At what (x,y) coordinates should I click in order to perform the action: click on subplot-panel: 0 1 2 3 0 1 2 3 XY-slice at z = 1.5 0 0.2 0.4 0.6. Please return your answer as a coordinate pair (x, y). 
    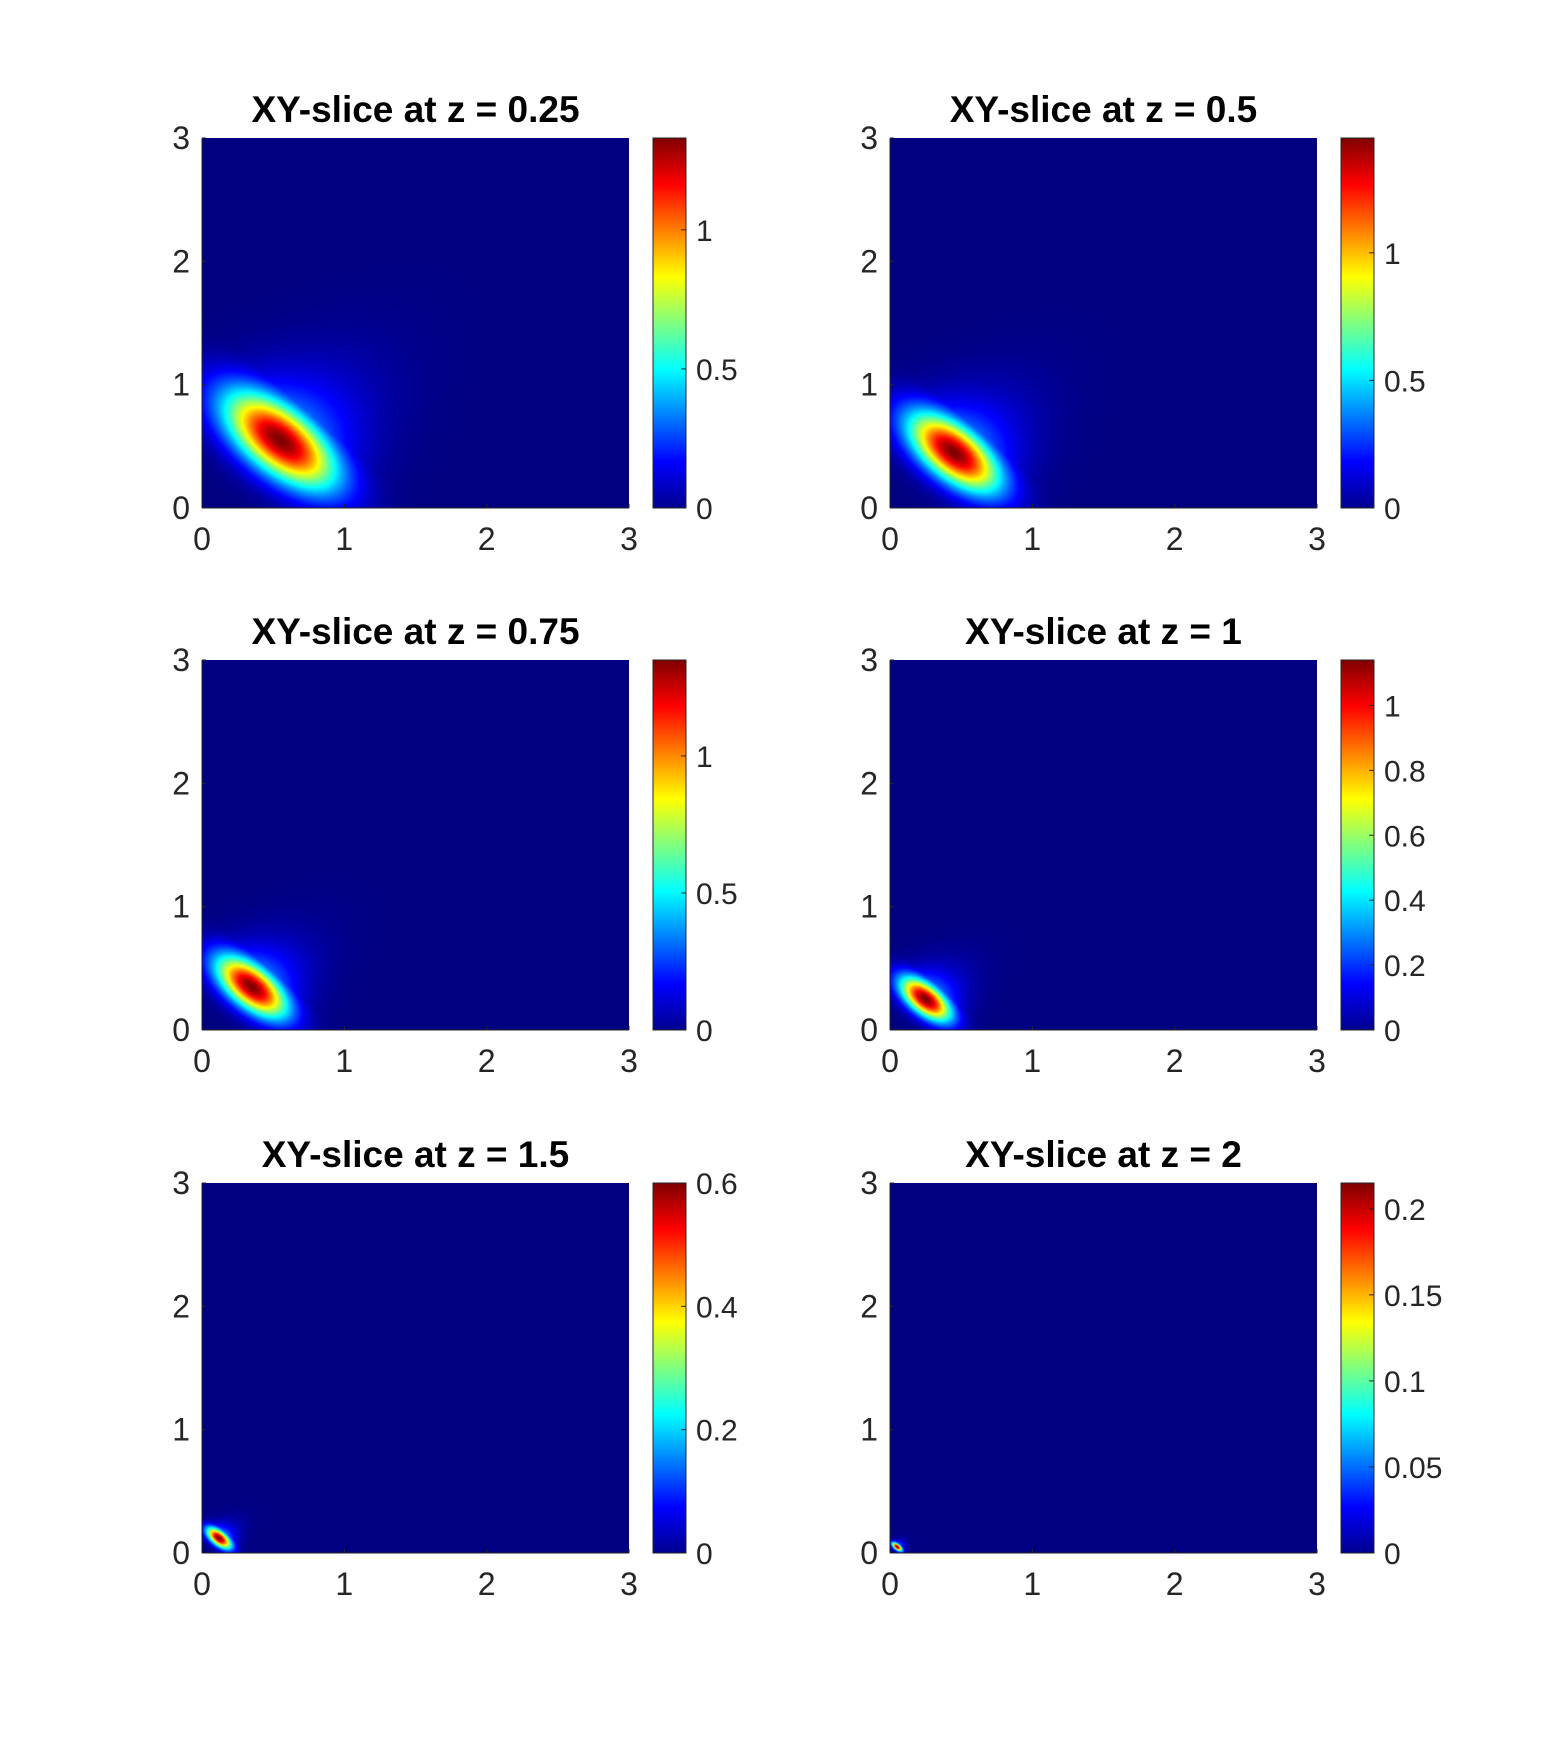
    Looking at the image, I should click on (455, 1368).